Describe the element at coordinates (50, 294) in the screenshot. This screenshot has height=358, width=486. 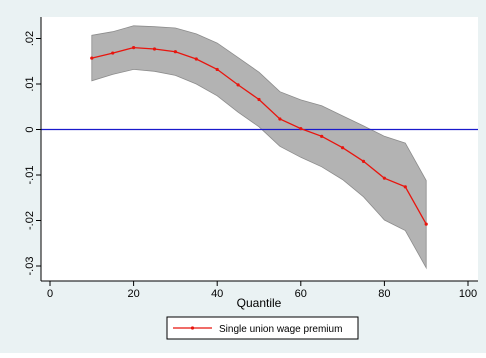
I see `x-tick-label: 0` at that location.